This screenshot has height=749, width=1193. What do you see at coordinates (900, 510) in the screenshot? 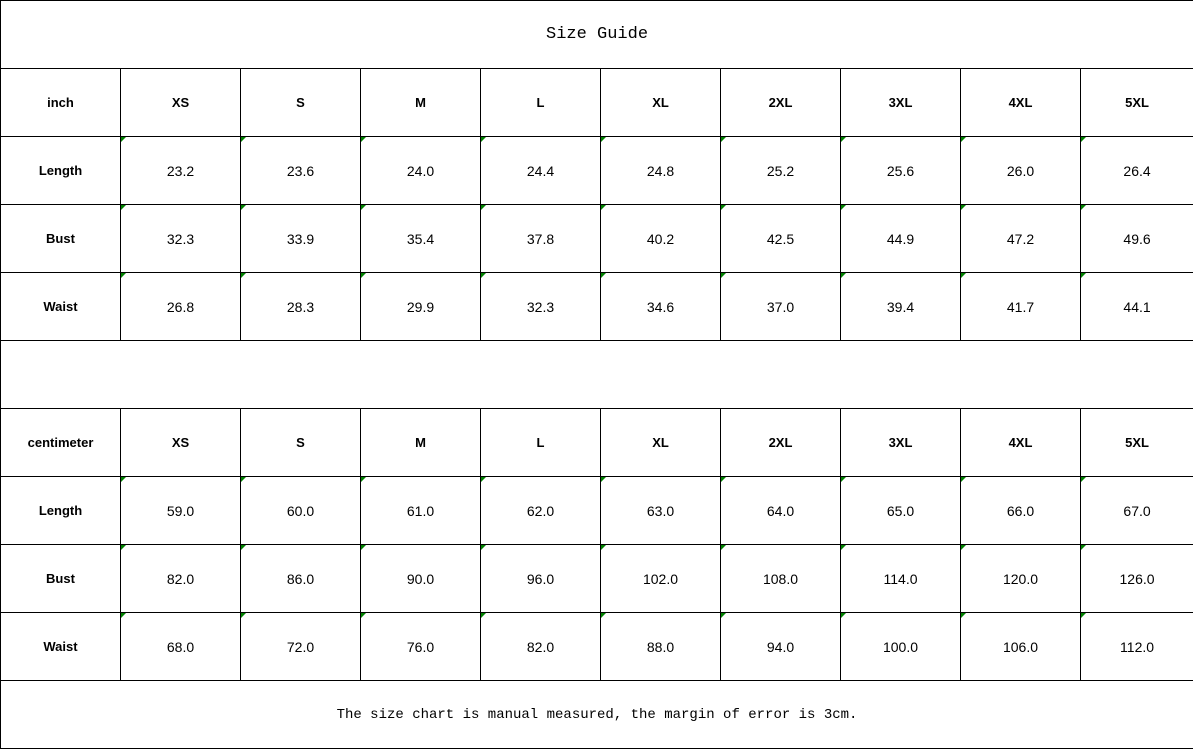
I see `measure-value: 65.0` at bounding box center [900, 510].